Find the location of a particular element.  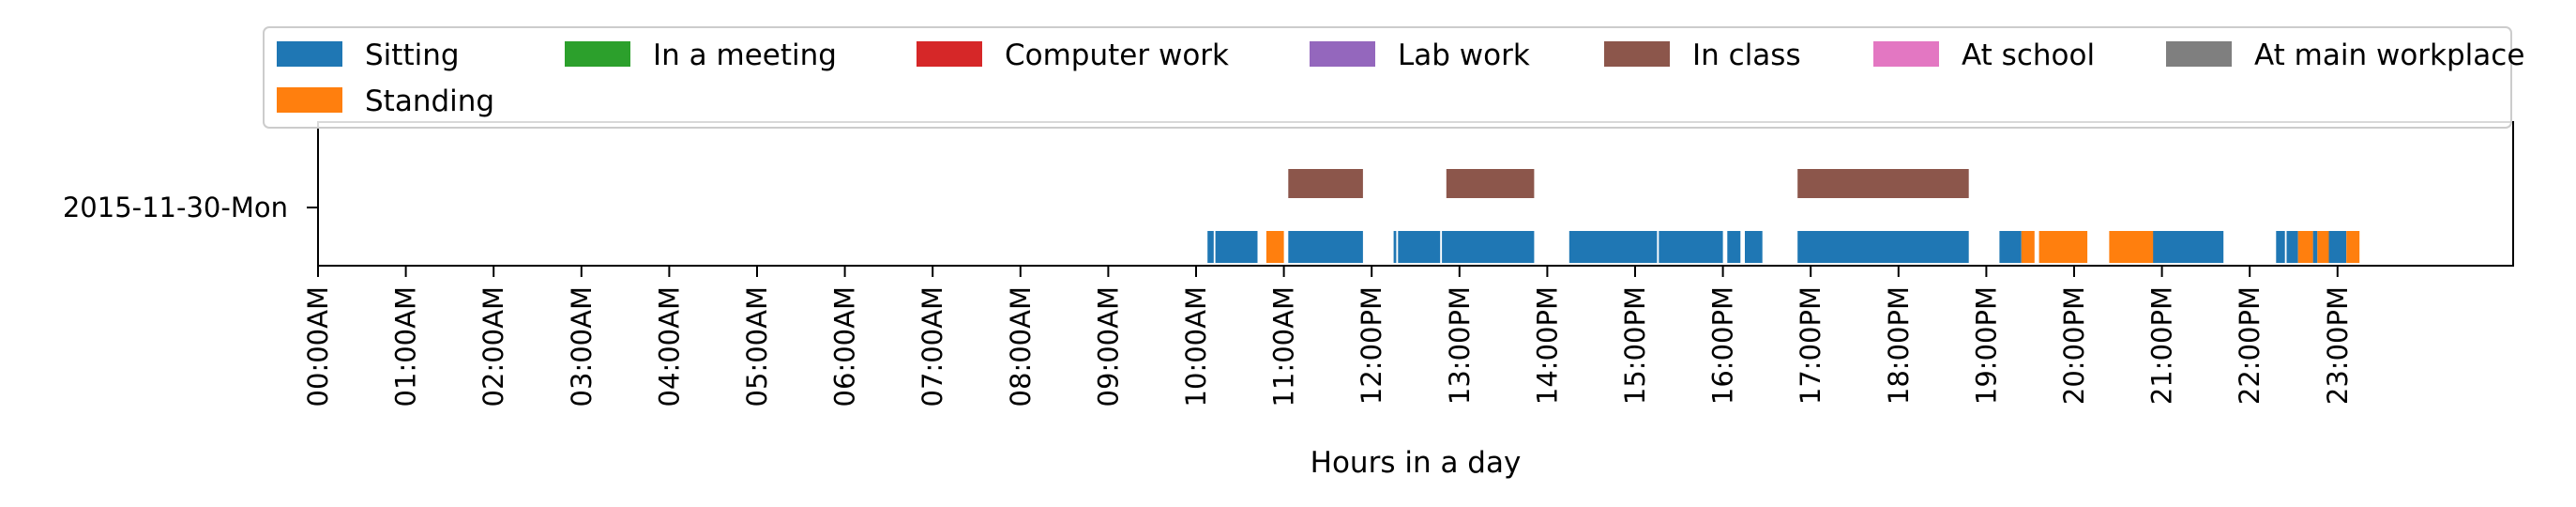

x-tick-label: 00:00AM is located at coordinates (318, 346).